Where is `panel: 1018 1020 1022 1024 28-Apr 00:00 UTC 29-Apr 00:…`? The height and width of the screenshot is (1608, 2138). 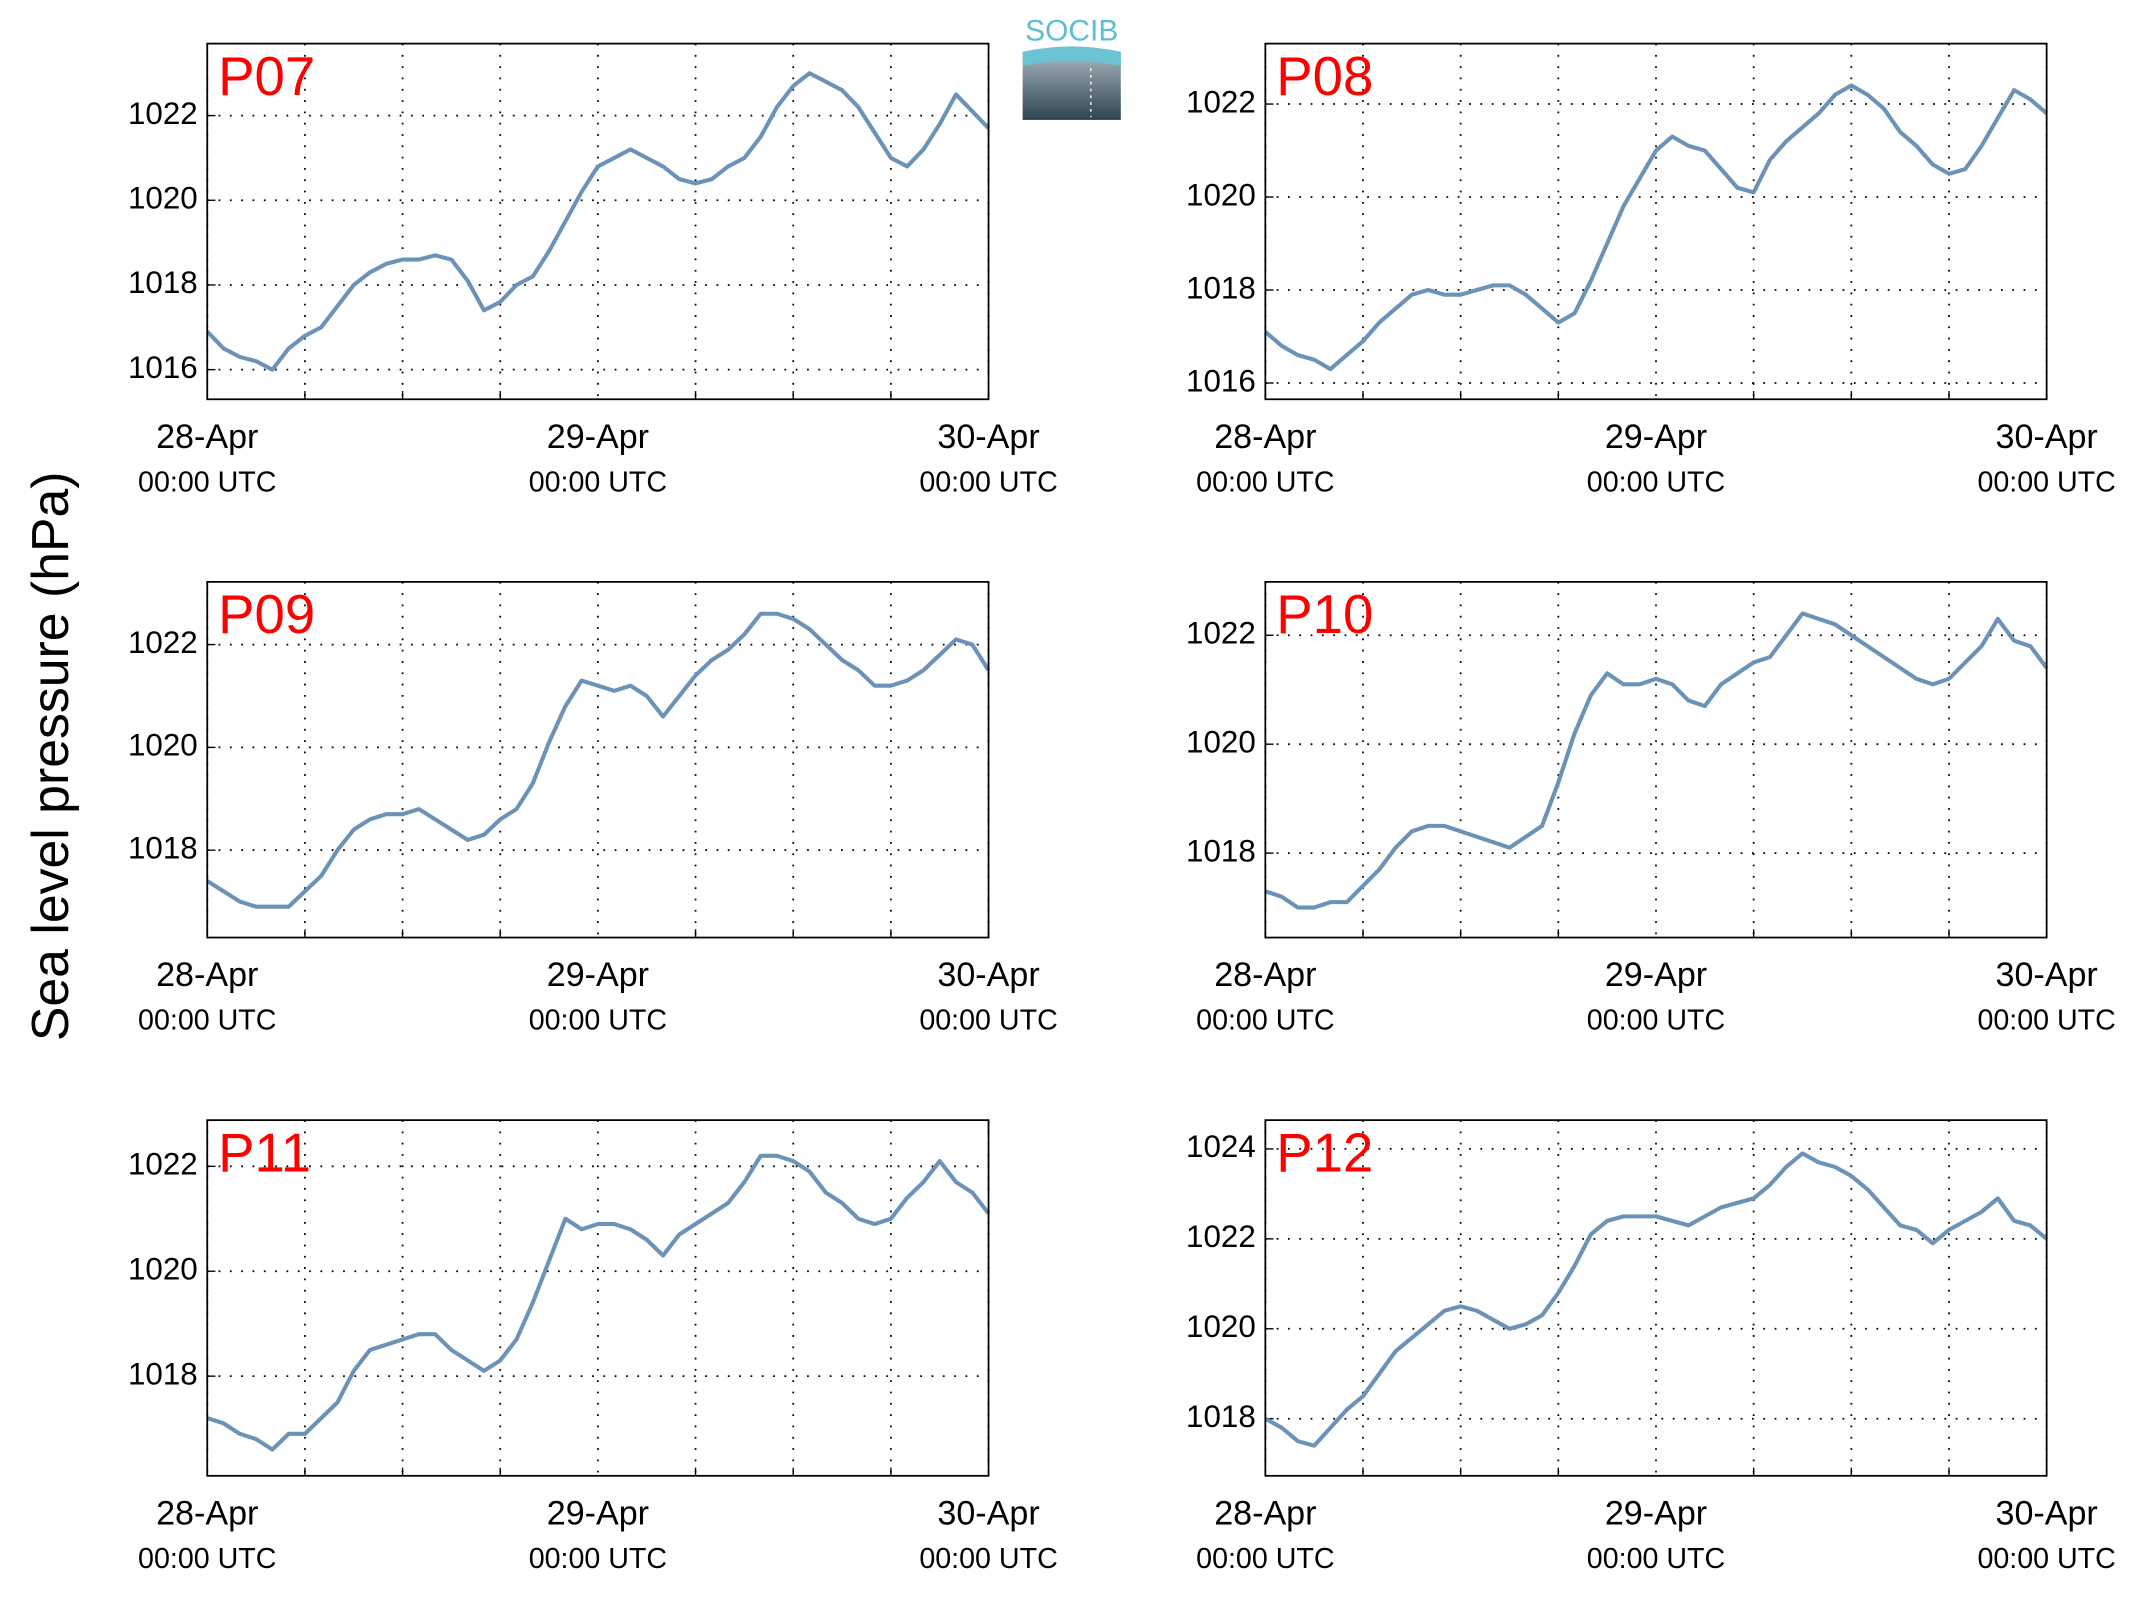 panel: 1018 1020 1022 1024 28-Apr 00:00 UTC 29-Apr 00:… is located at coordinates (1651, 1347).